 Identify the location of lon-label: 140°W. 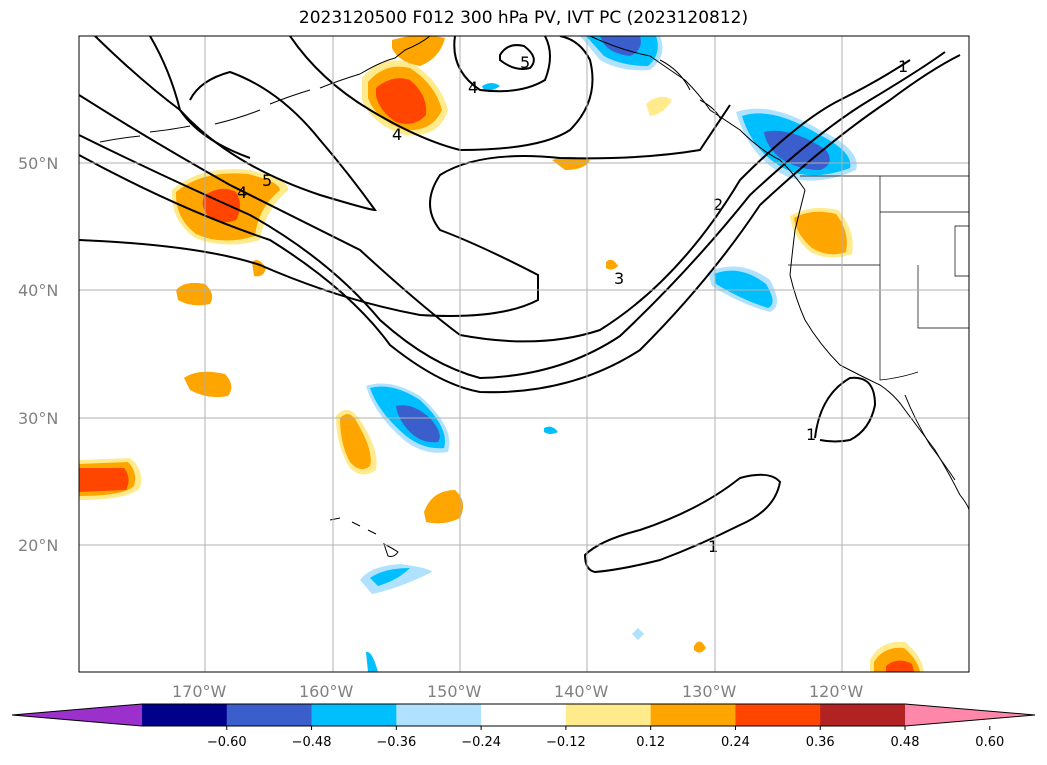
(581, 691).